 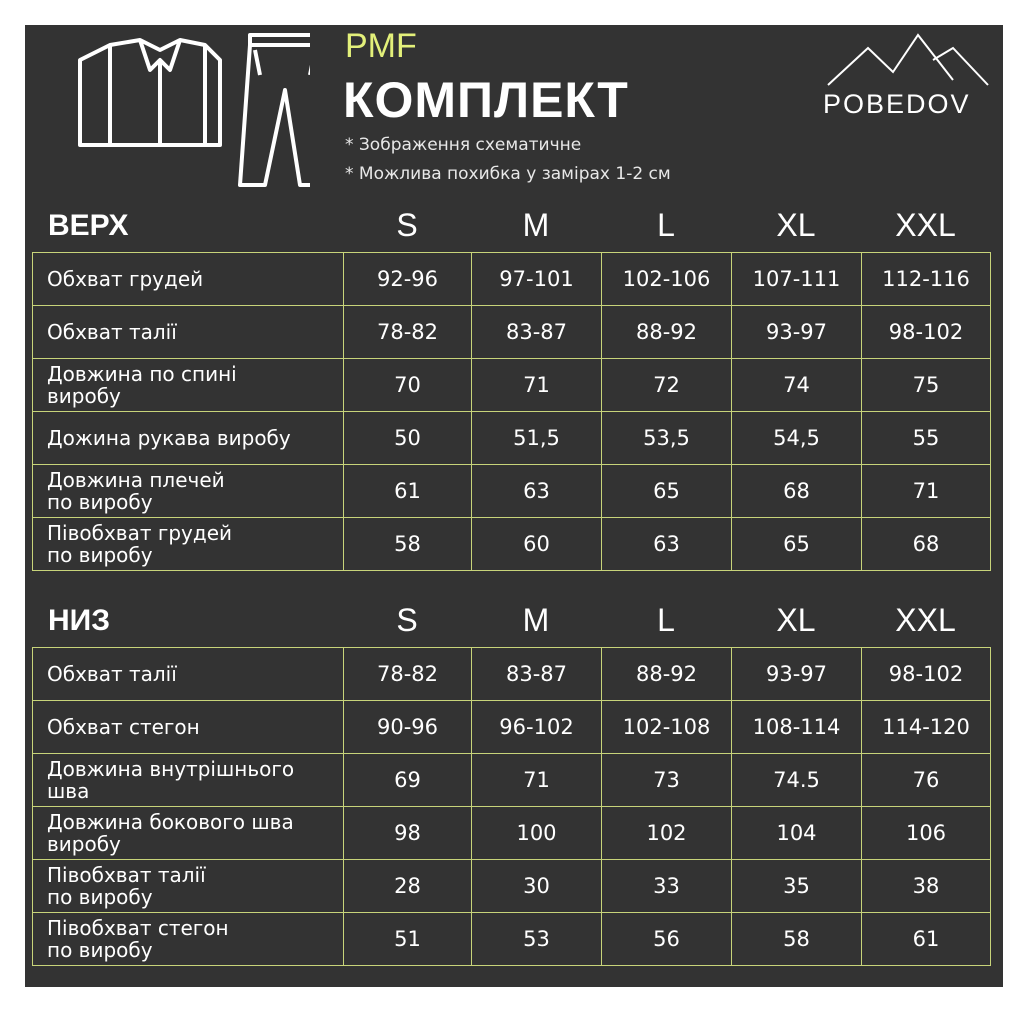 I want to click on row-label: Півобхват талії по виробу, so click(x=188, y=886).